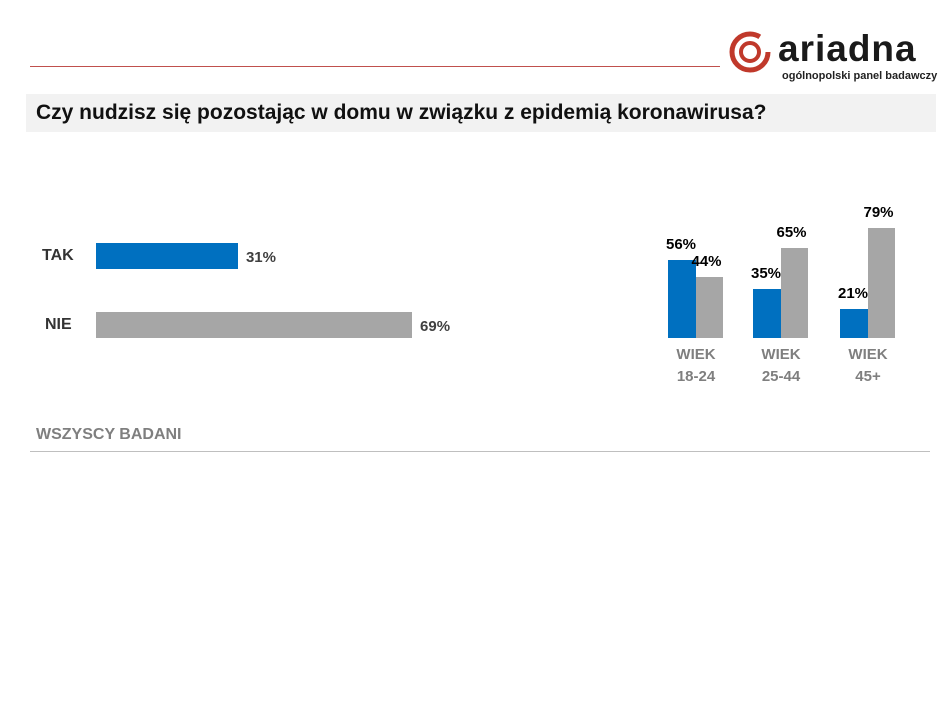  I want to click on logo-spiral-icon, so click(750, 52).